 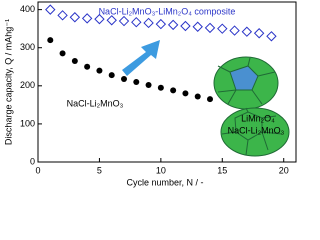 What do you see at coordinates (141, 58) in the screenshot?
I see `arrow` at bounding box center [141, 58].